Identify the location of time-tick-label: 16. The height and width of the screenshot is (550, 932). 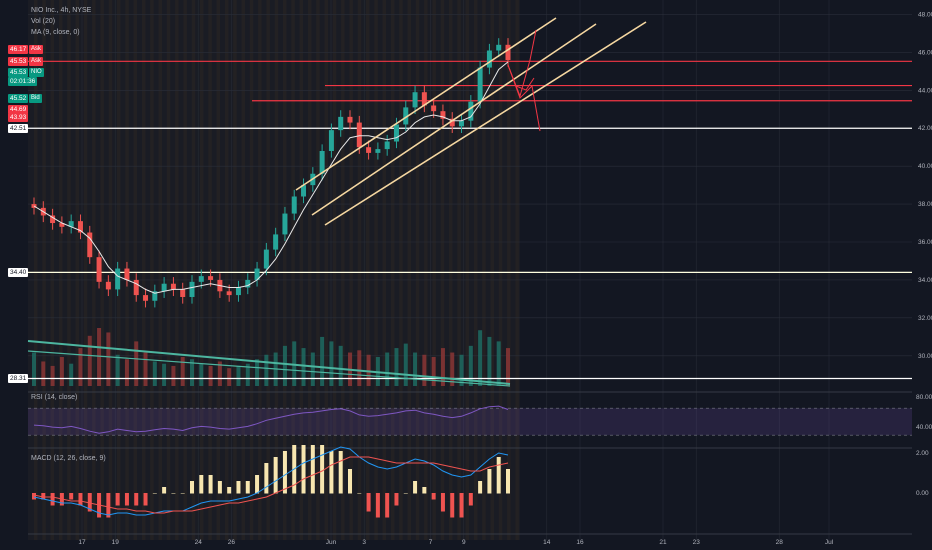
(580, 542).